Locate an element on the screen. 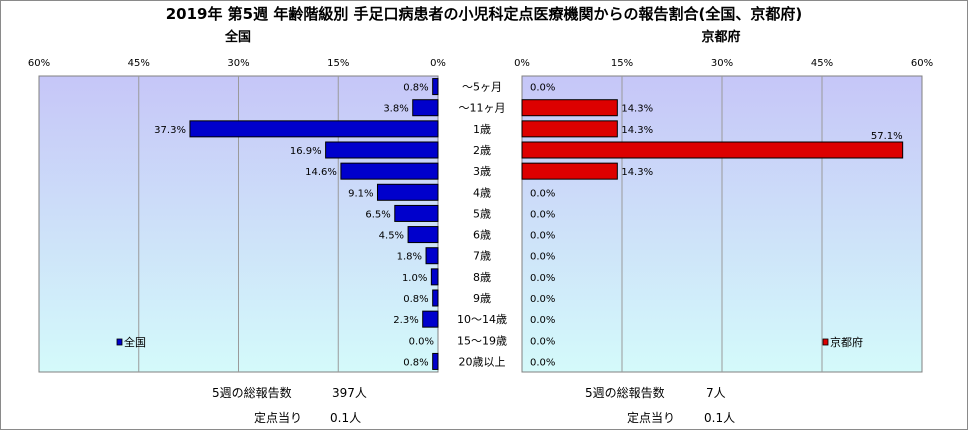 This screenshot has height=430, width=968. national-legend-swatch is located at coordinates (119, 342).